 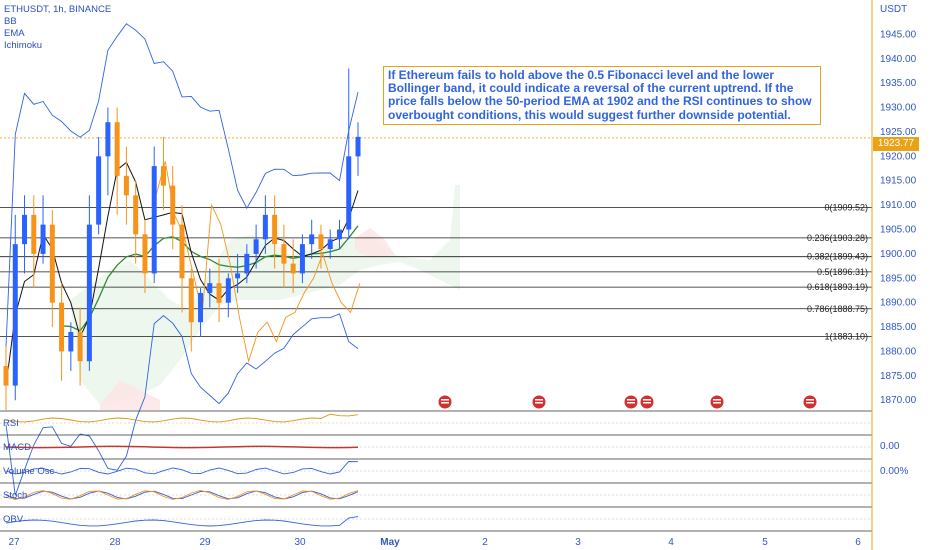 What do you see at coordinates (837, 287) in the screenshot?
I see `fib-label: 0.618(1893.19)` at bounding box center [837, 287].